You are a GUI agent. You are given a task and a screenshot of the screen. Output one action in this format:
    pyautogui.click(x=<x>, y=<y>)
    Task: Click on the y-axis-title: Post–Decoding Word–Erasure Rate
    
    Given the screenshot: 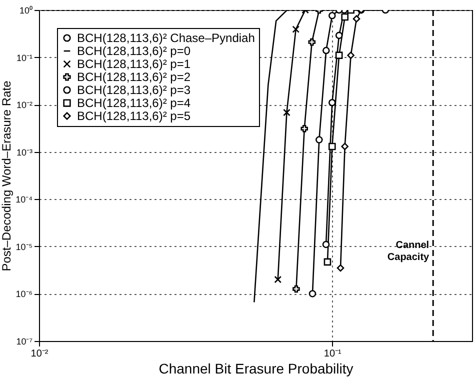 What is the action you would take?
    pyautogui.click(x=7, y=176)
    